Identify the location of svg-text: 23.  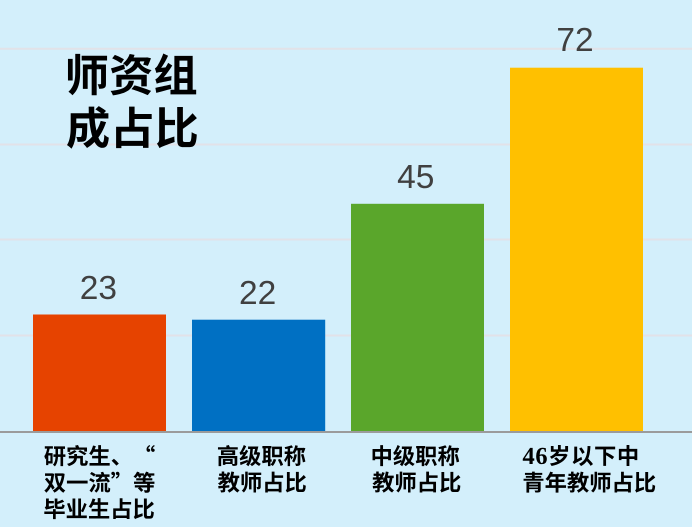
(98, 288).